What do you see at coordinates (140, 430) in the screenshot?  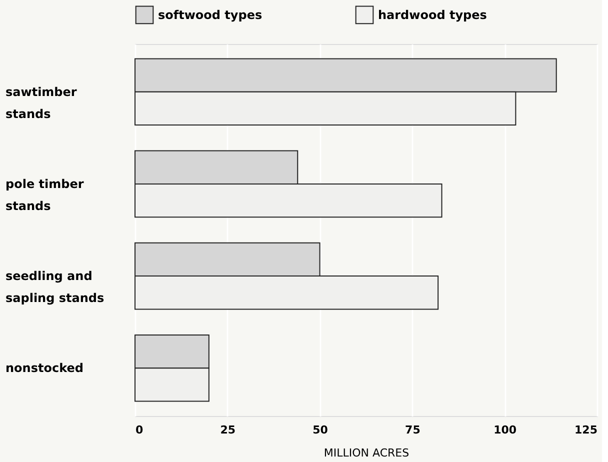 I see `x-tick-label: 0` at bounding box center [140, 430].